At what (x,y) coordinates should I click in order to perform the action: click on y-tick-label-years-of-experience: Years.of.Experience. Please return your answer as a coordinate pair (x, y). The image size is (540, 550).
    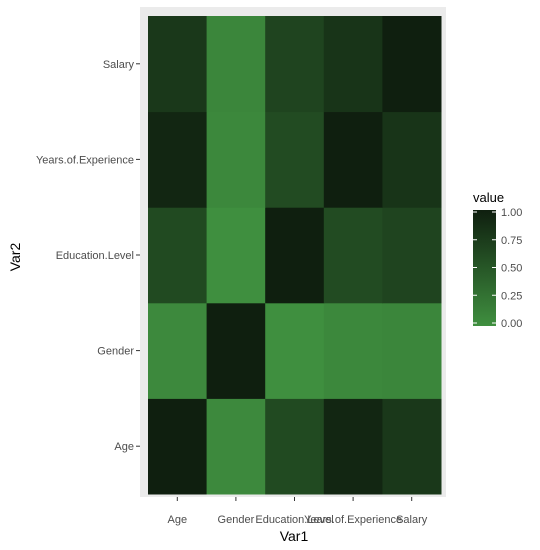
    Looking at the image, I should click on (85, 160).